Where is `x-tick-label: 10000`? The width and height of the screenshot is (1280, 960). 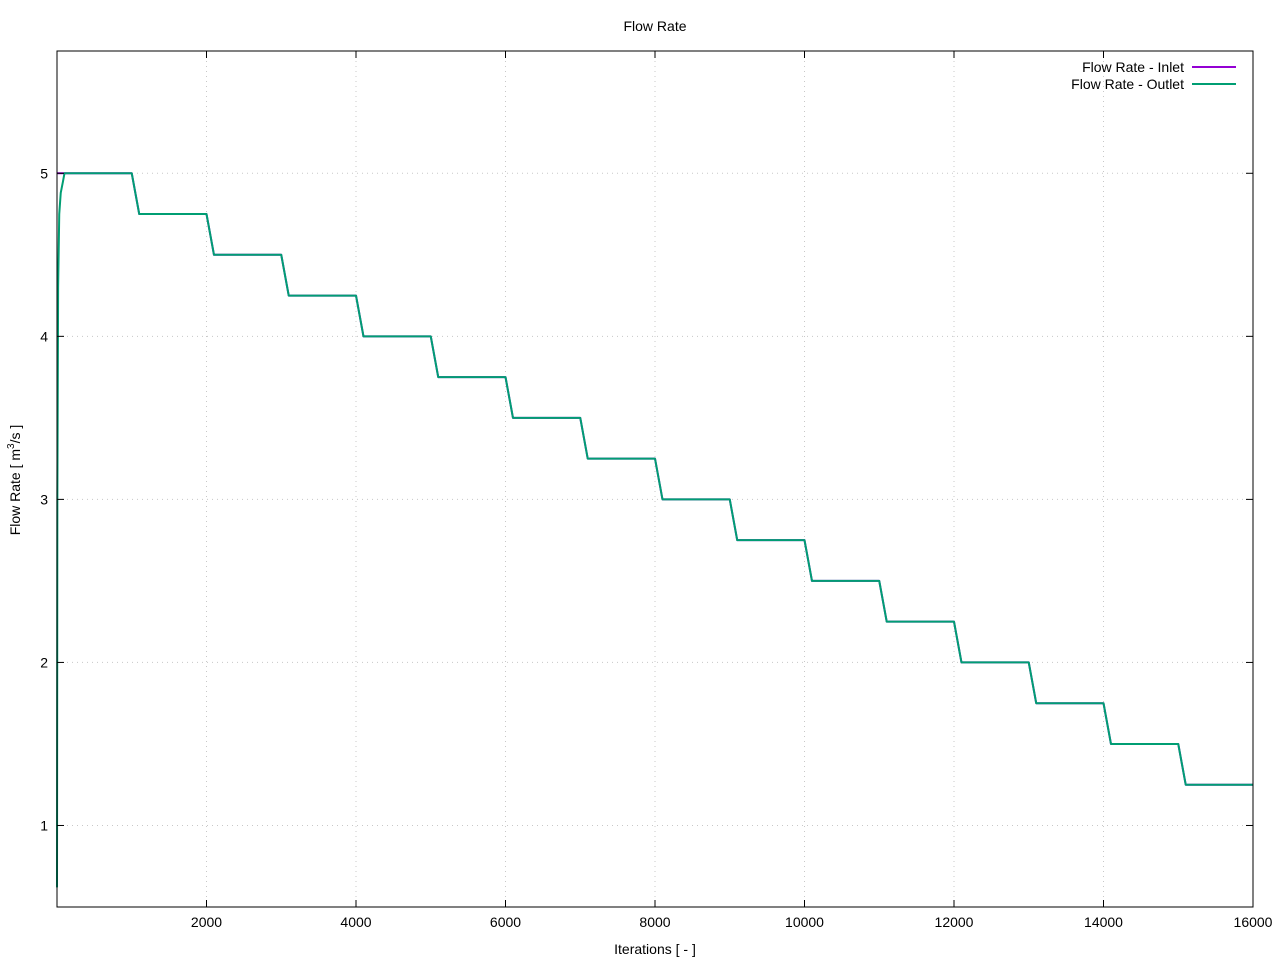
x-tick-label: 10000 is located at coordinates (804, 922).